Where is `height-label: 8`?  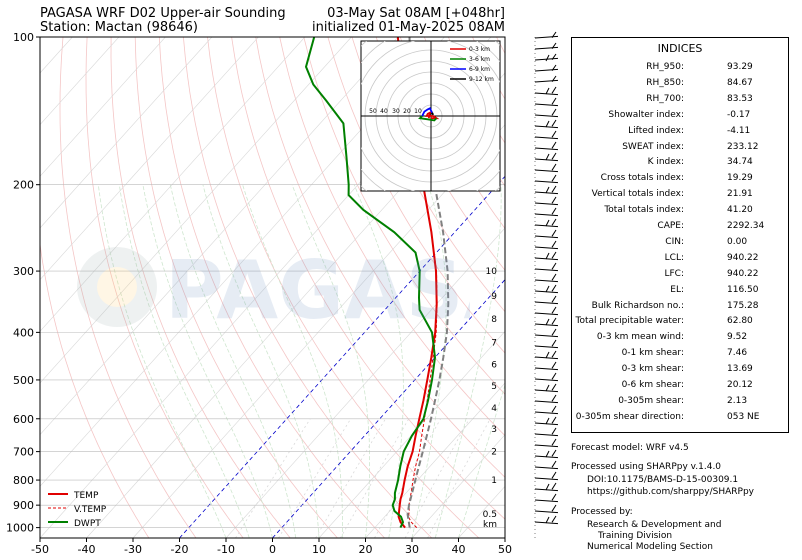 height-label: 8 is located at coordinates (494, 320).